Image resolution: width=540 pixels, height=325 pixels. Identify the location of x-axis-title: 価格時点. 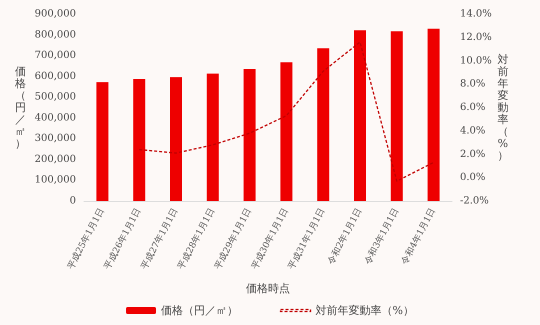
(268, 288).